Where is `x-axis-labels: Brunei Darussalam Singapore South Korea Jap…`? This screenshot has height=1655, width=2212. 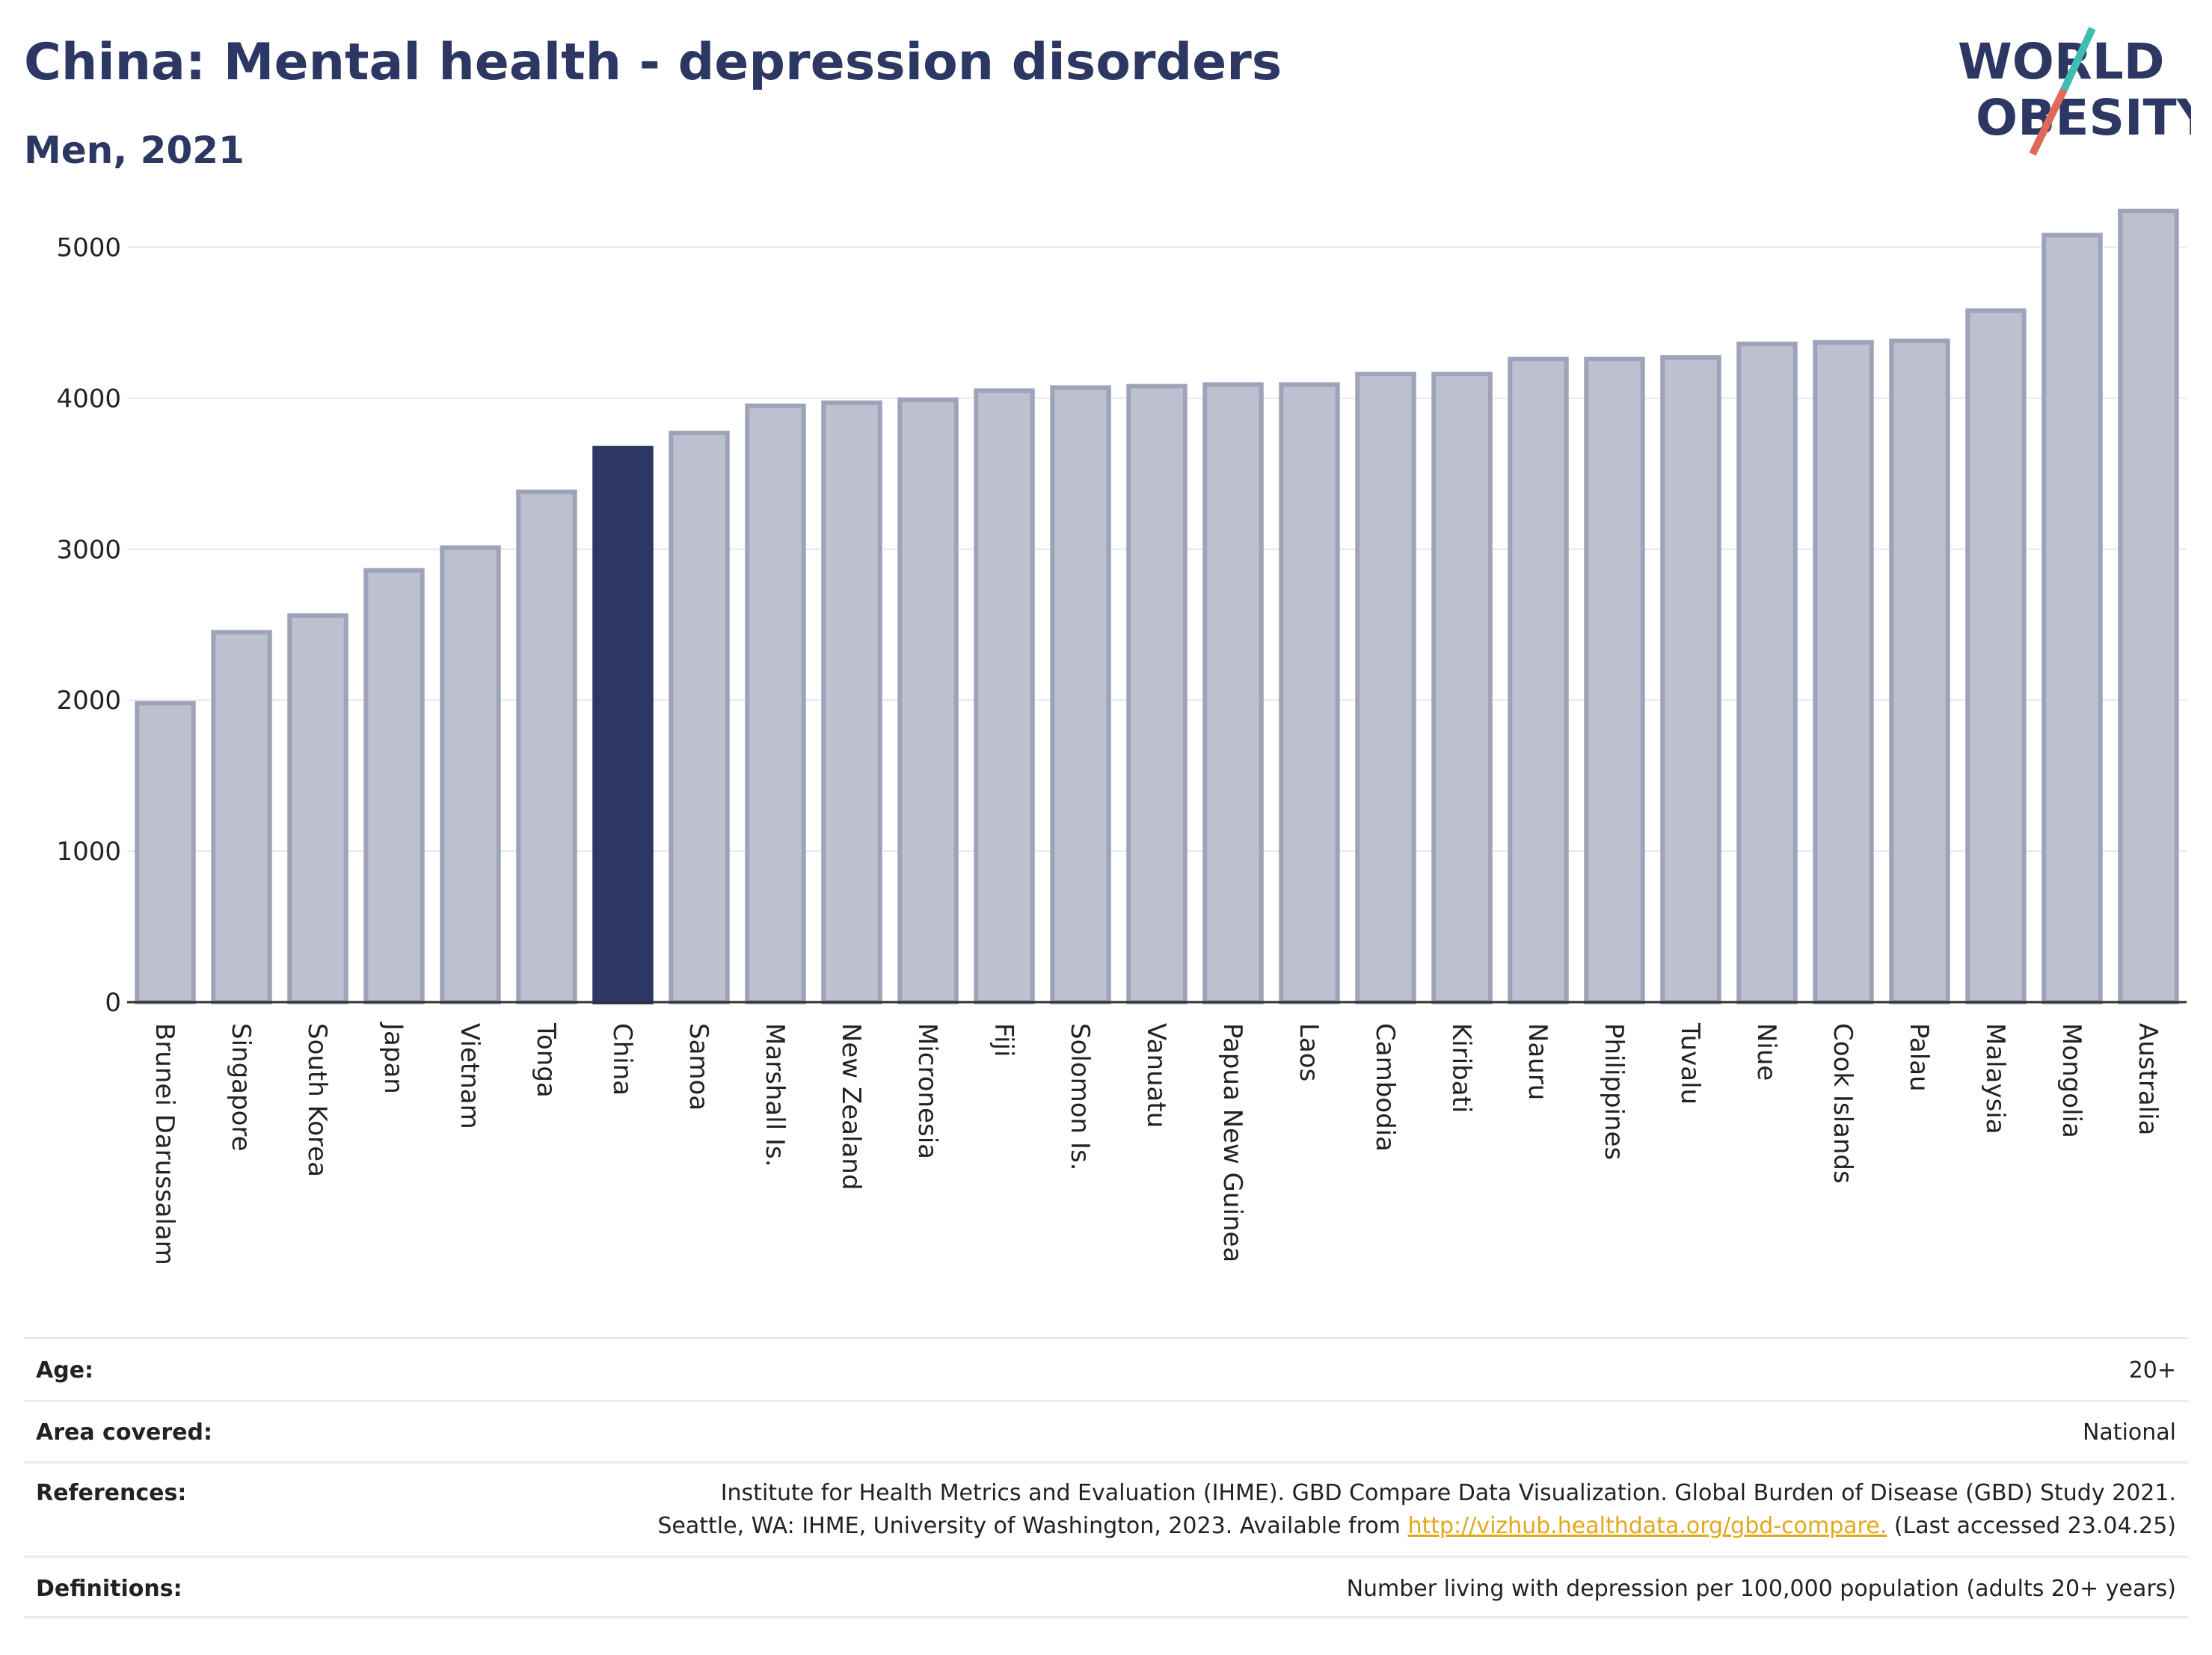
x-axis-labels: Brunei Darussalam Singapore South Korea Jap… is located at coordinates (1156, 1143).